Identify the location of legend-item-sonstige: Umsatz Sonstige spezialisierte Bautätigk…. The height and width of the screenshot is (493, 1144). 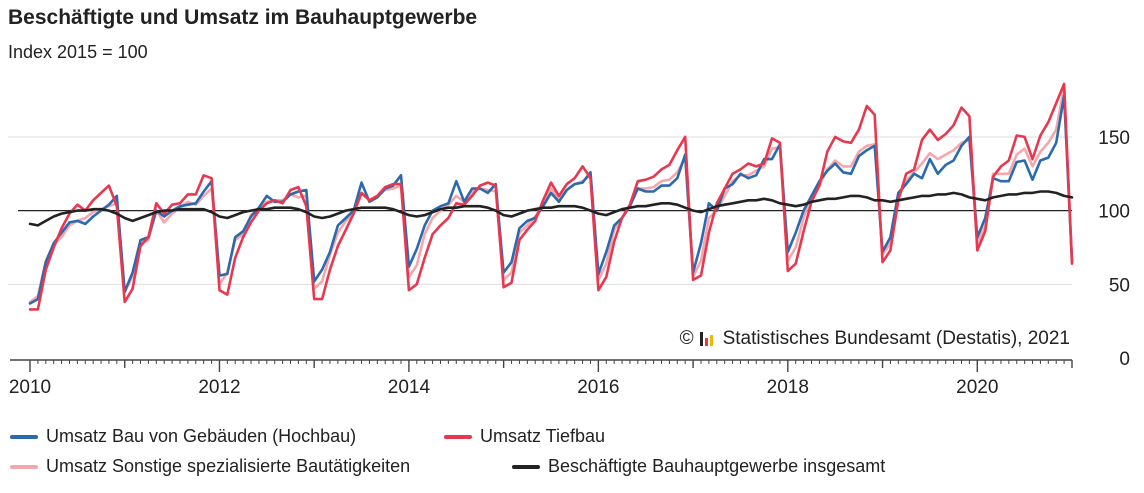
(210, 466).